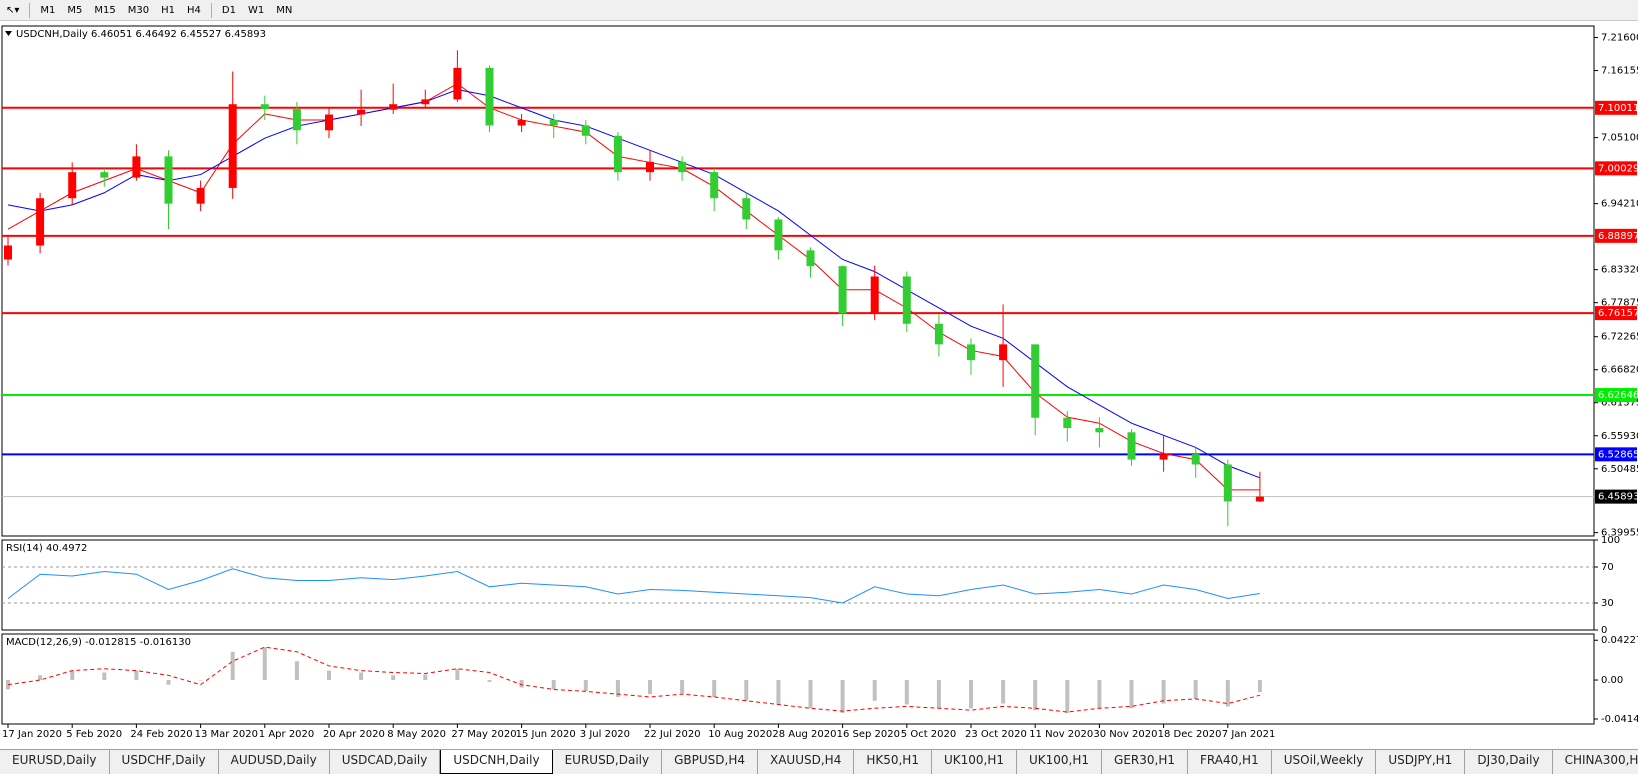 This screenshot has height=774, width=1638. Describe the element at coordinates (1421, 762) in the screenshot. I see `chart-tab: USDJPY,H1` at that location.